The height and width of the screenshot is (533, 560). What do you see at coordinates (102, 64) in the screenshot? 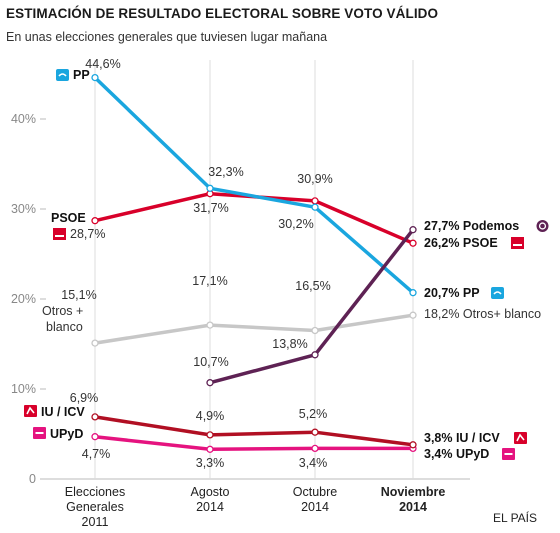
I see `data-label: 44,6%` at bounding box center [102, 64].